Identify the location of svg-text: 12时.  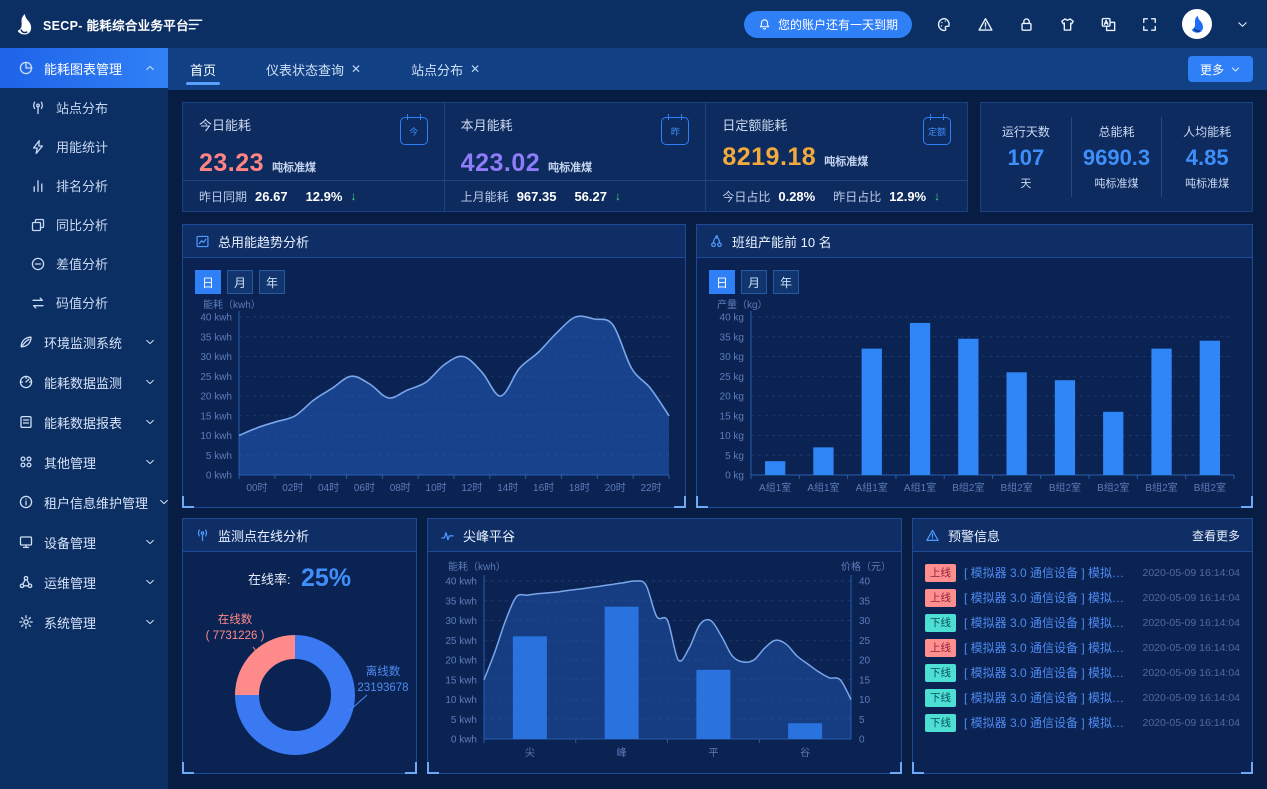
(471, 488).